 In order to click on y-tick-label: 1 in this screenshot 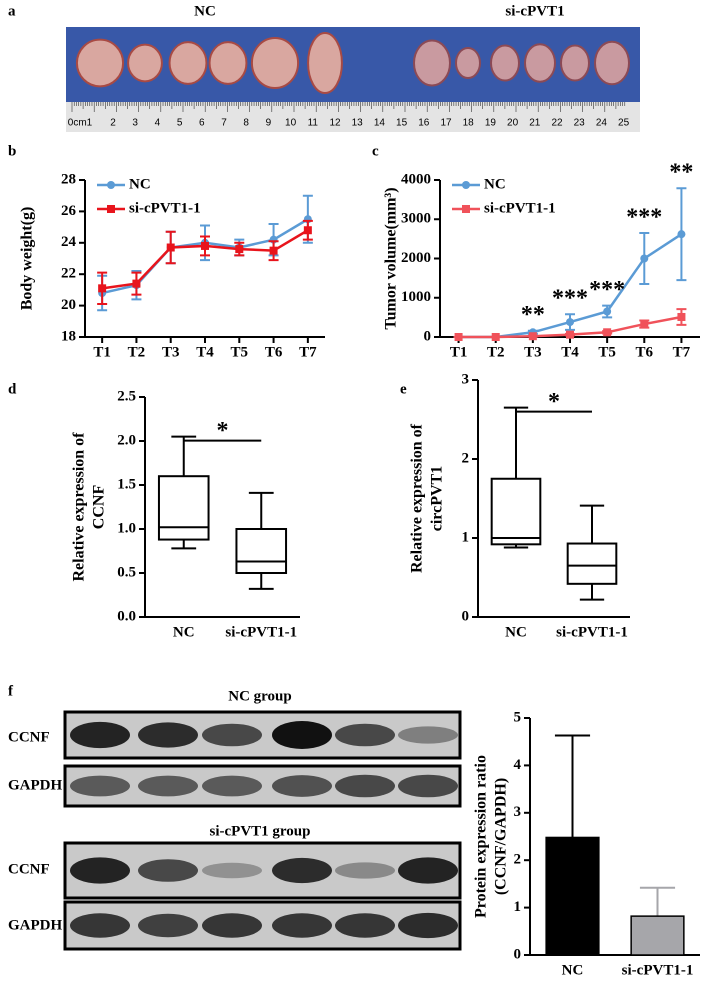, I will do `click(518, 907)`.